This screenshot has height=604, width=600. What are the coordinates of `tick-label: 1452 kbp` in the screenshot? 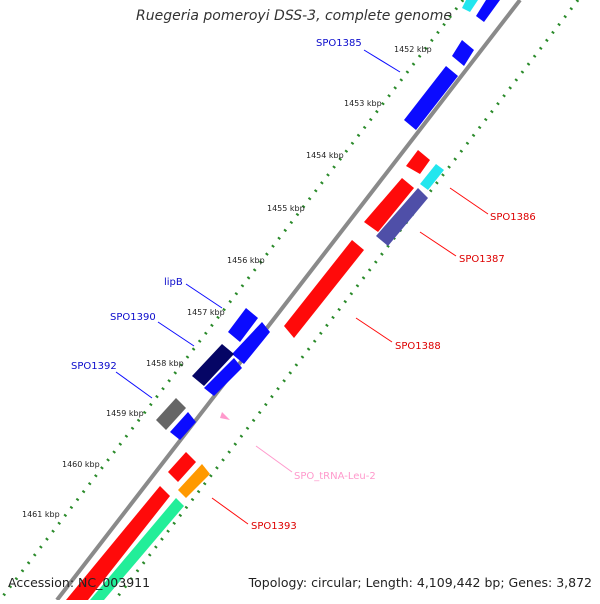 It's located at (413, 49).